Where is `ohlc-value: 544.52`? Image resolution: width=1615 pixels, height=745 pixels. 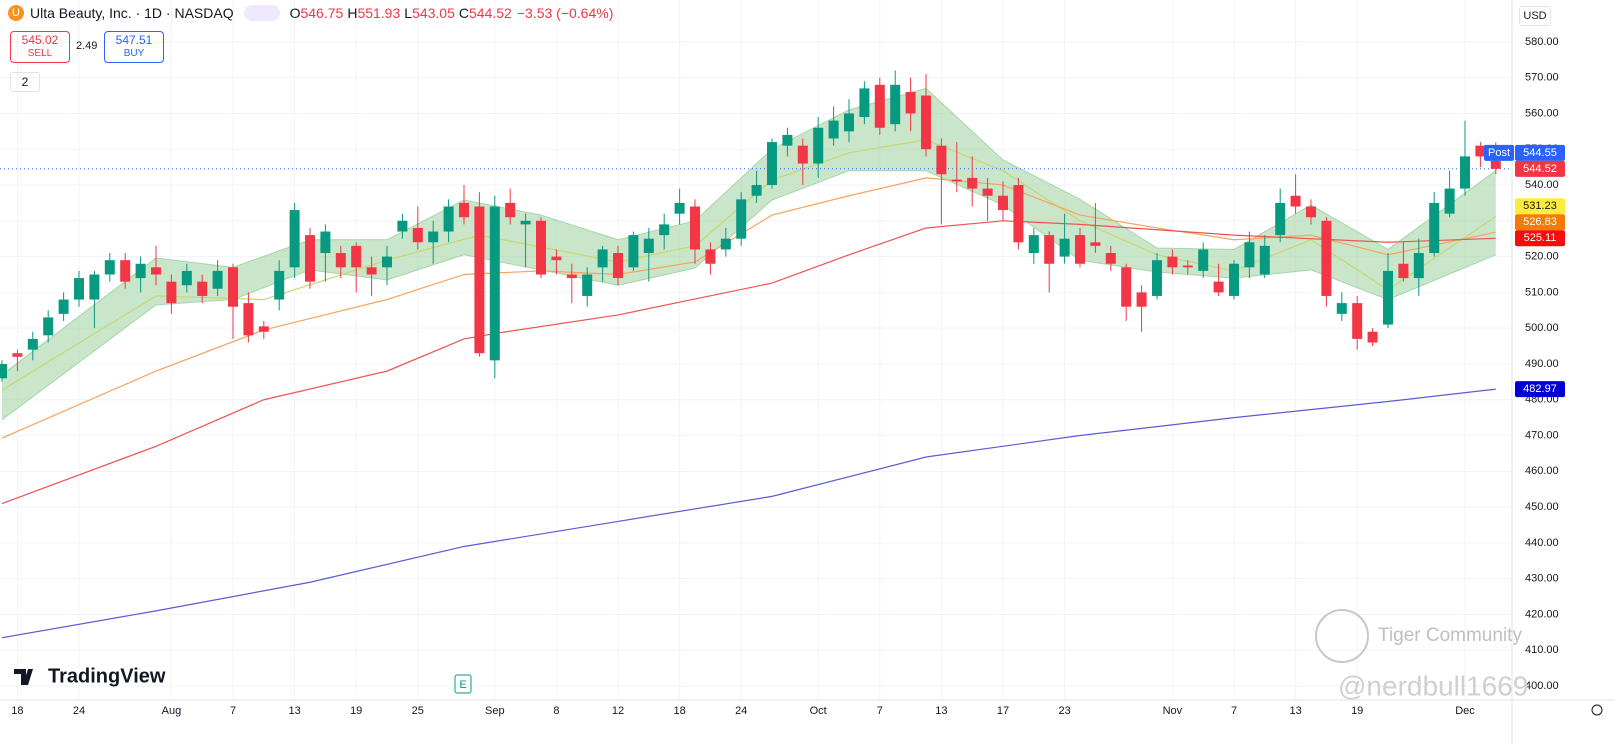
ohlc-value: 544.52 is located at coordinates (490, 13).